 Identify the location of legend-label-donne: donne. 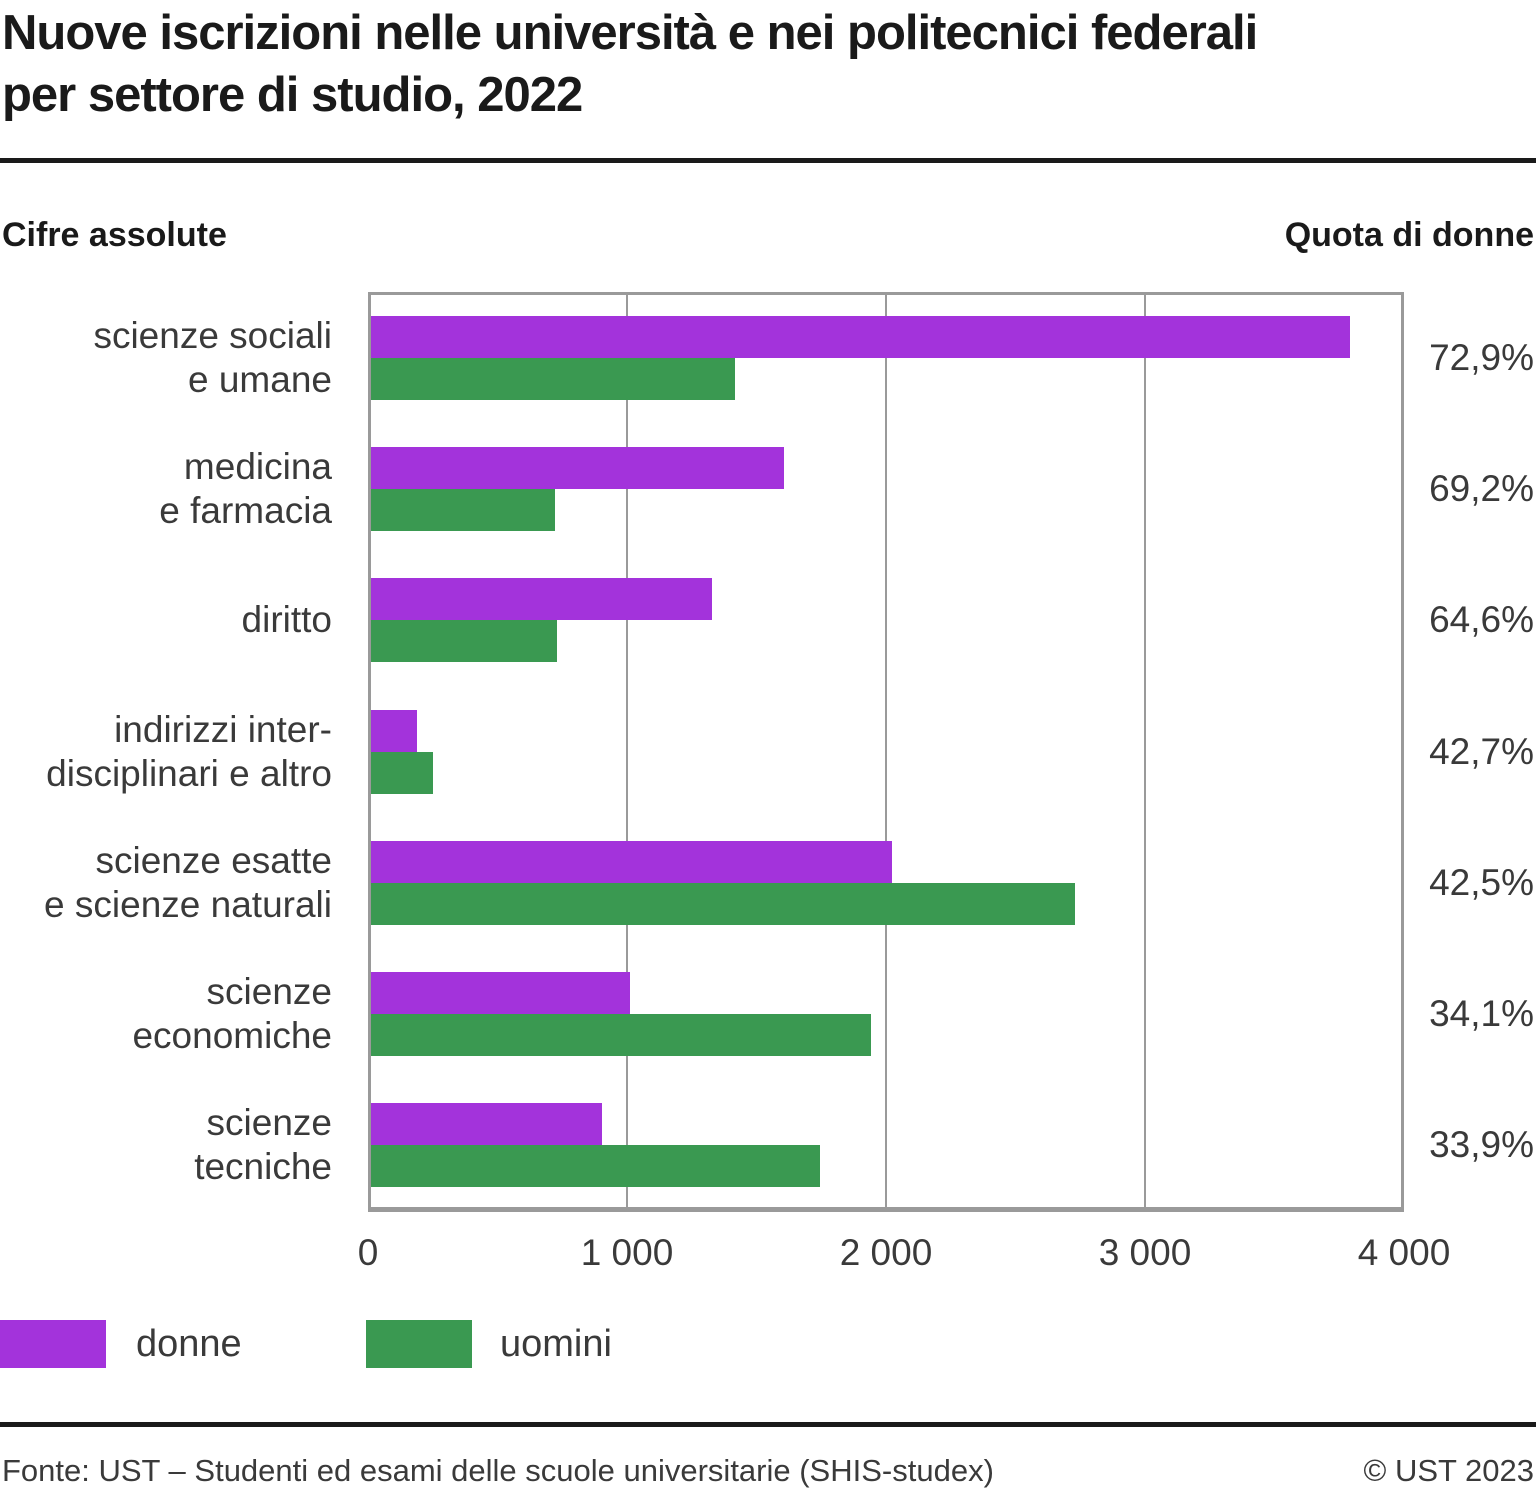
(189, 1343).